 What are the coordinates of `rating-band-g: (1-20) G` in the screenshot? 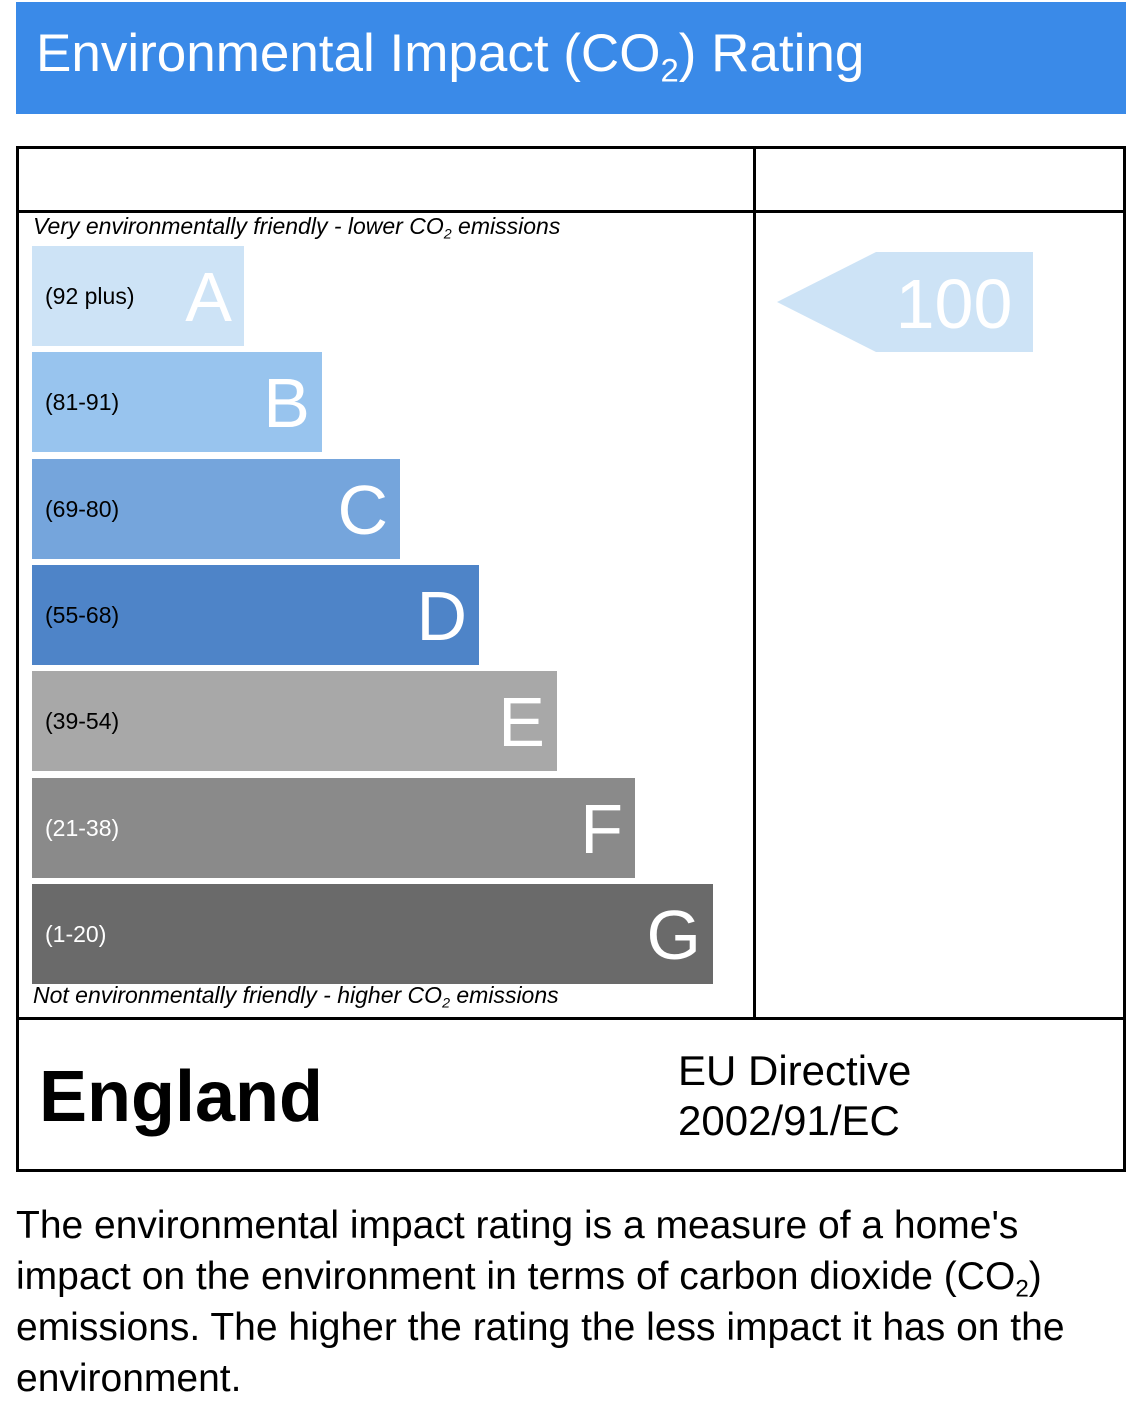 It's located at (372, 934).